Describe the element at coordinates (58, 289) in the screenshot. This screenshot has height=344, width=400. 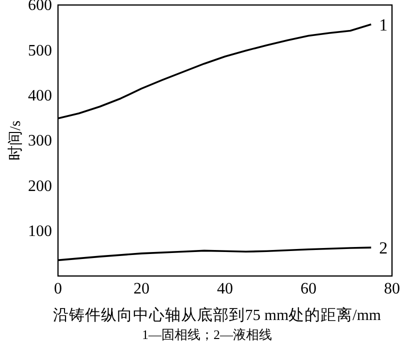
I see `x-tick-label: 0` at that location.